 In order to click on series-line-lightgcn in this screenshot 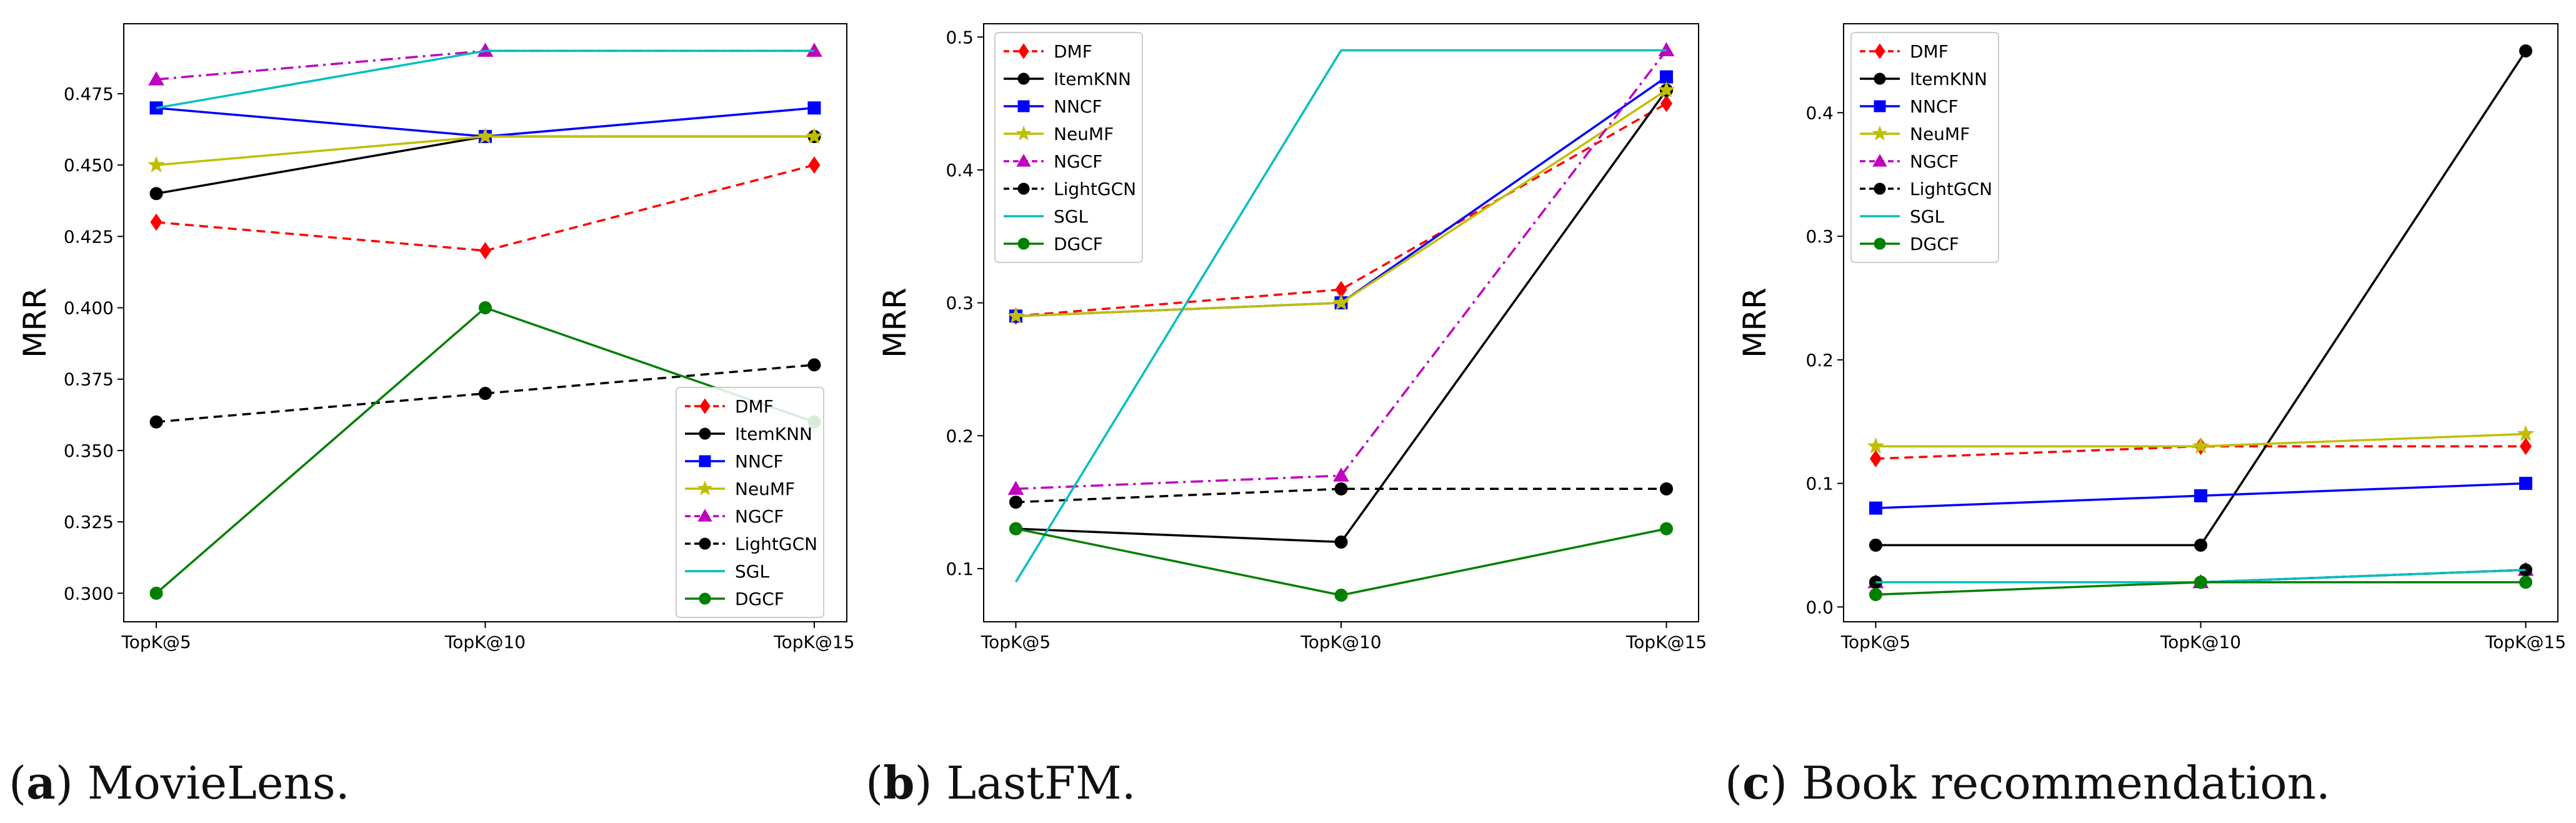, I will do `click(485, 393)`.